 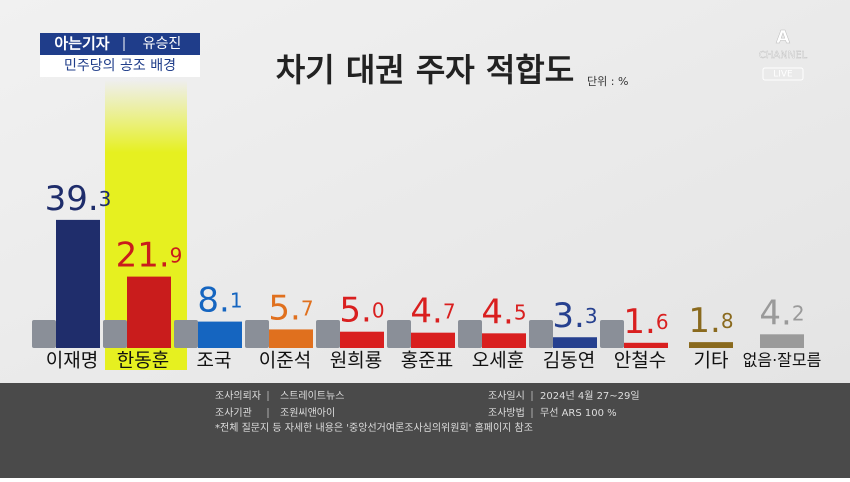 What do you see at coordinates (361, 310) in the screenshot?
I see `value-label: 5.0` at bounding box center [361, 310].